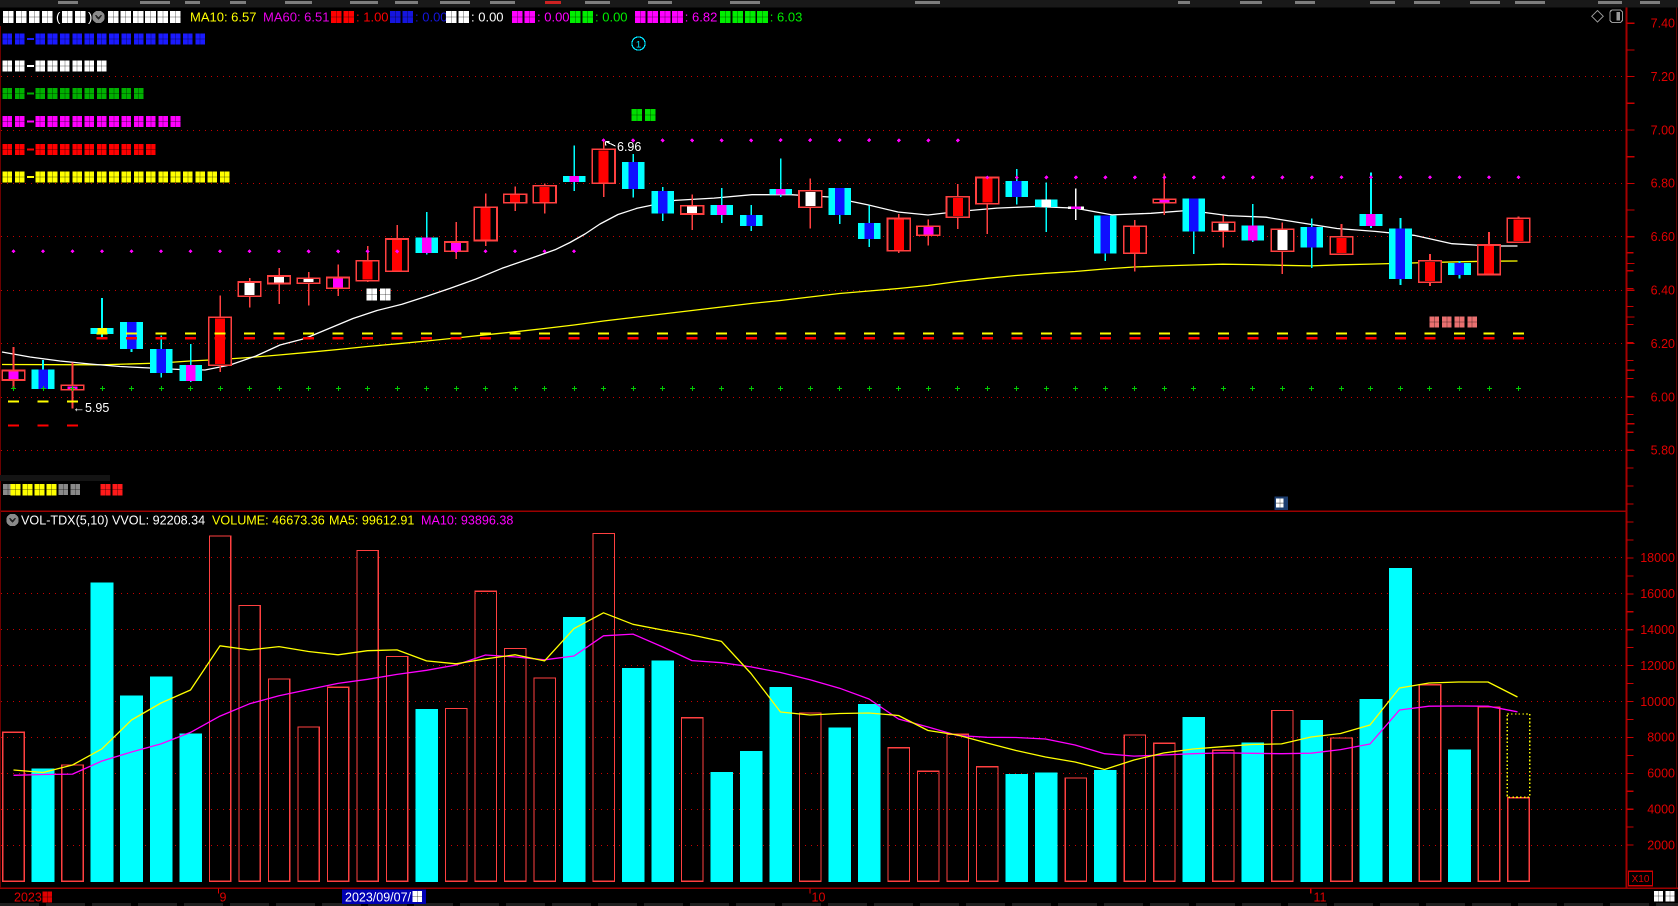  Describe the element at coordinates (1661, 774) in the screenshot. I see `svg-text: 6000` at that location.